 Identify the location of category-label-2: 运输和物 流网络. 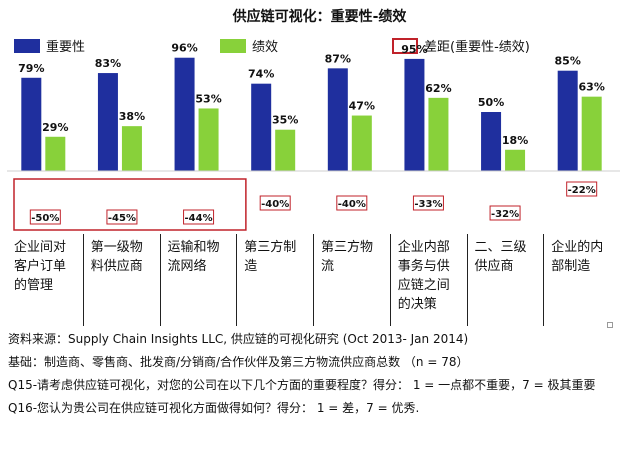
(199, 280).